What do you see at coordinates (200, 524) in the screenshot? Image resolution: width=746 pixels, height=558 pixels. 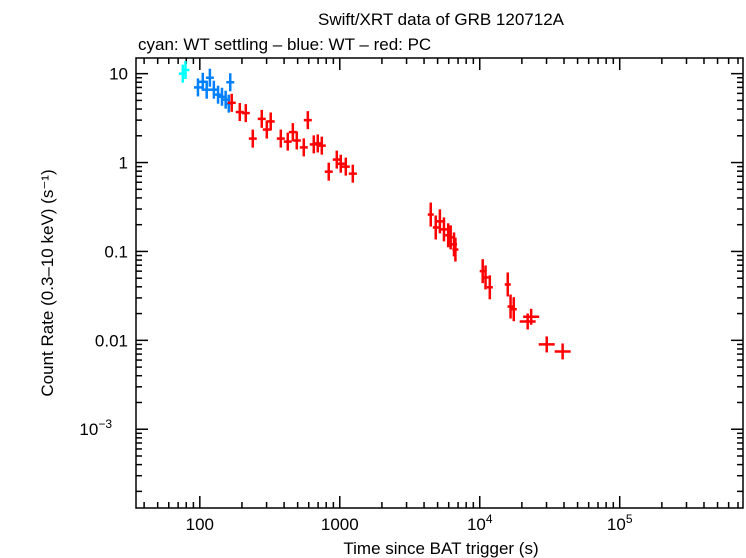 I see `x-tick-label: 100` at bounding box center [200, 524].